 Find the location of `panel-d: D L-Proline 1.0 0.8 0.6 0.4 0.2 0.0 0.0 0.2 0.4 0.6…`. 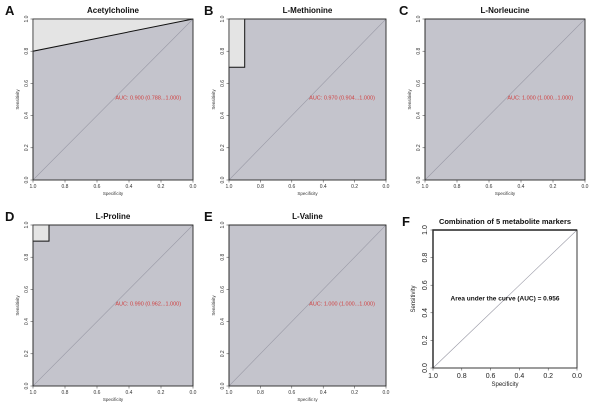

panel-d: D L-Proline 1.0 0.8 0.6 0.4 0.2 0.0 0.0 0.2 0.4 0.6… is located at coordinates (101, 305).